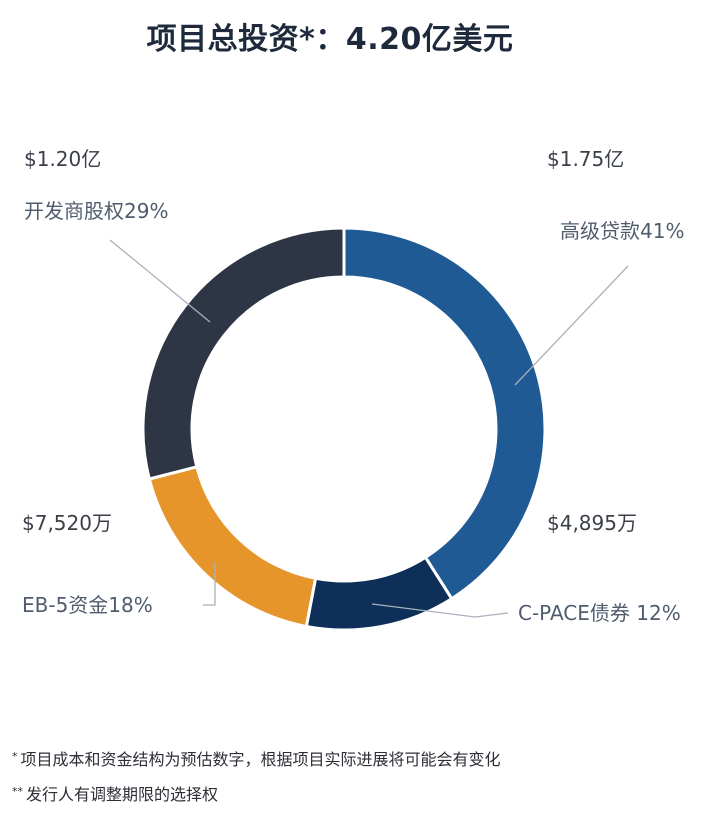  I want to click on footnote-2-text: 发行人有调整期限的选择权, so click(122, 794).